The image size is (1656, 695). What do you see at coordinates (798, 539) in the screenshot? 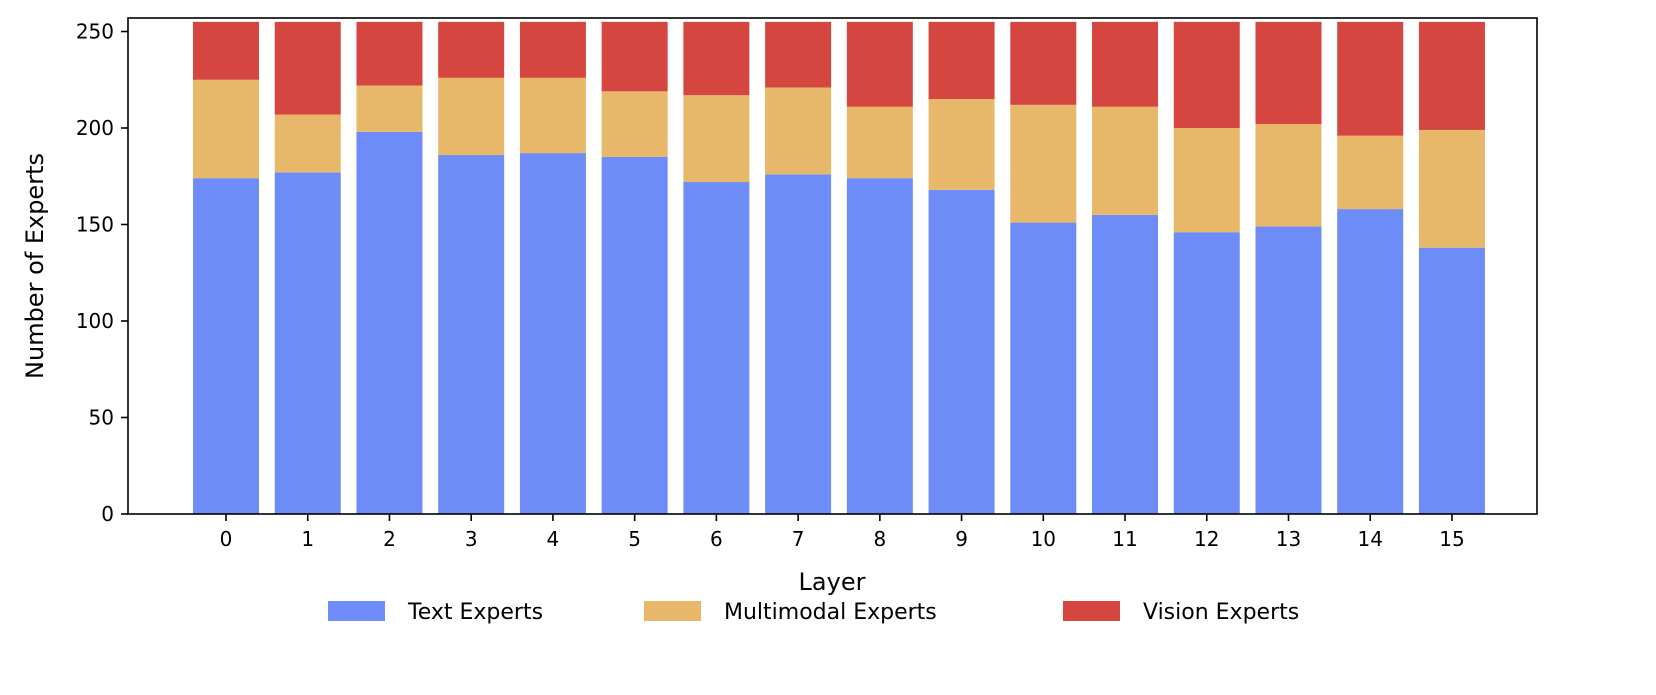
I see `x-tick-label: 7` at bounding box center [798, 539].